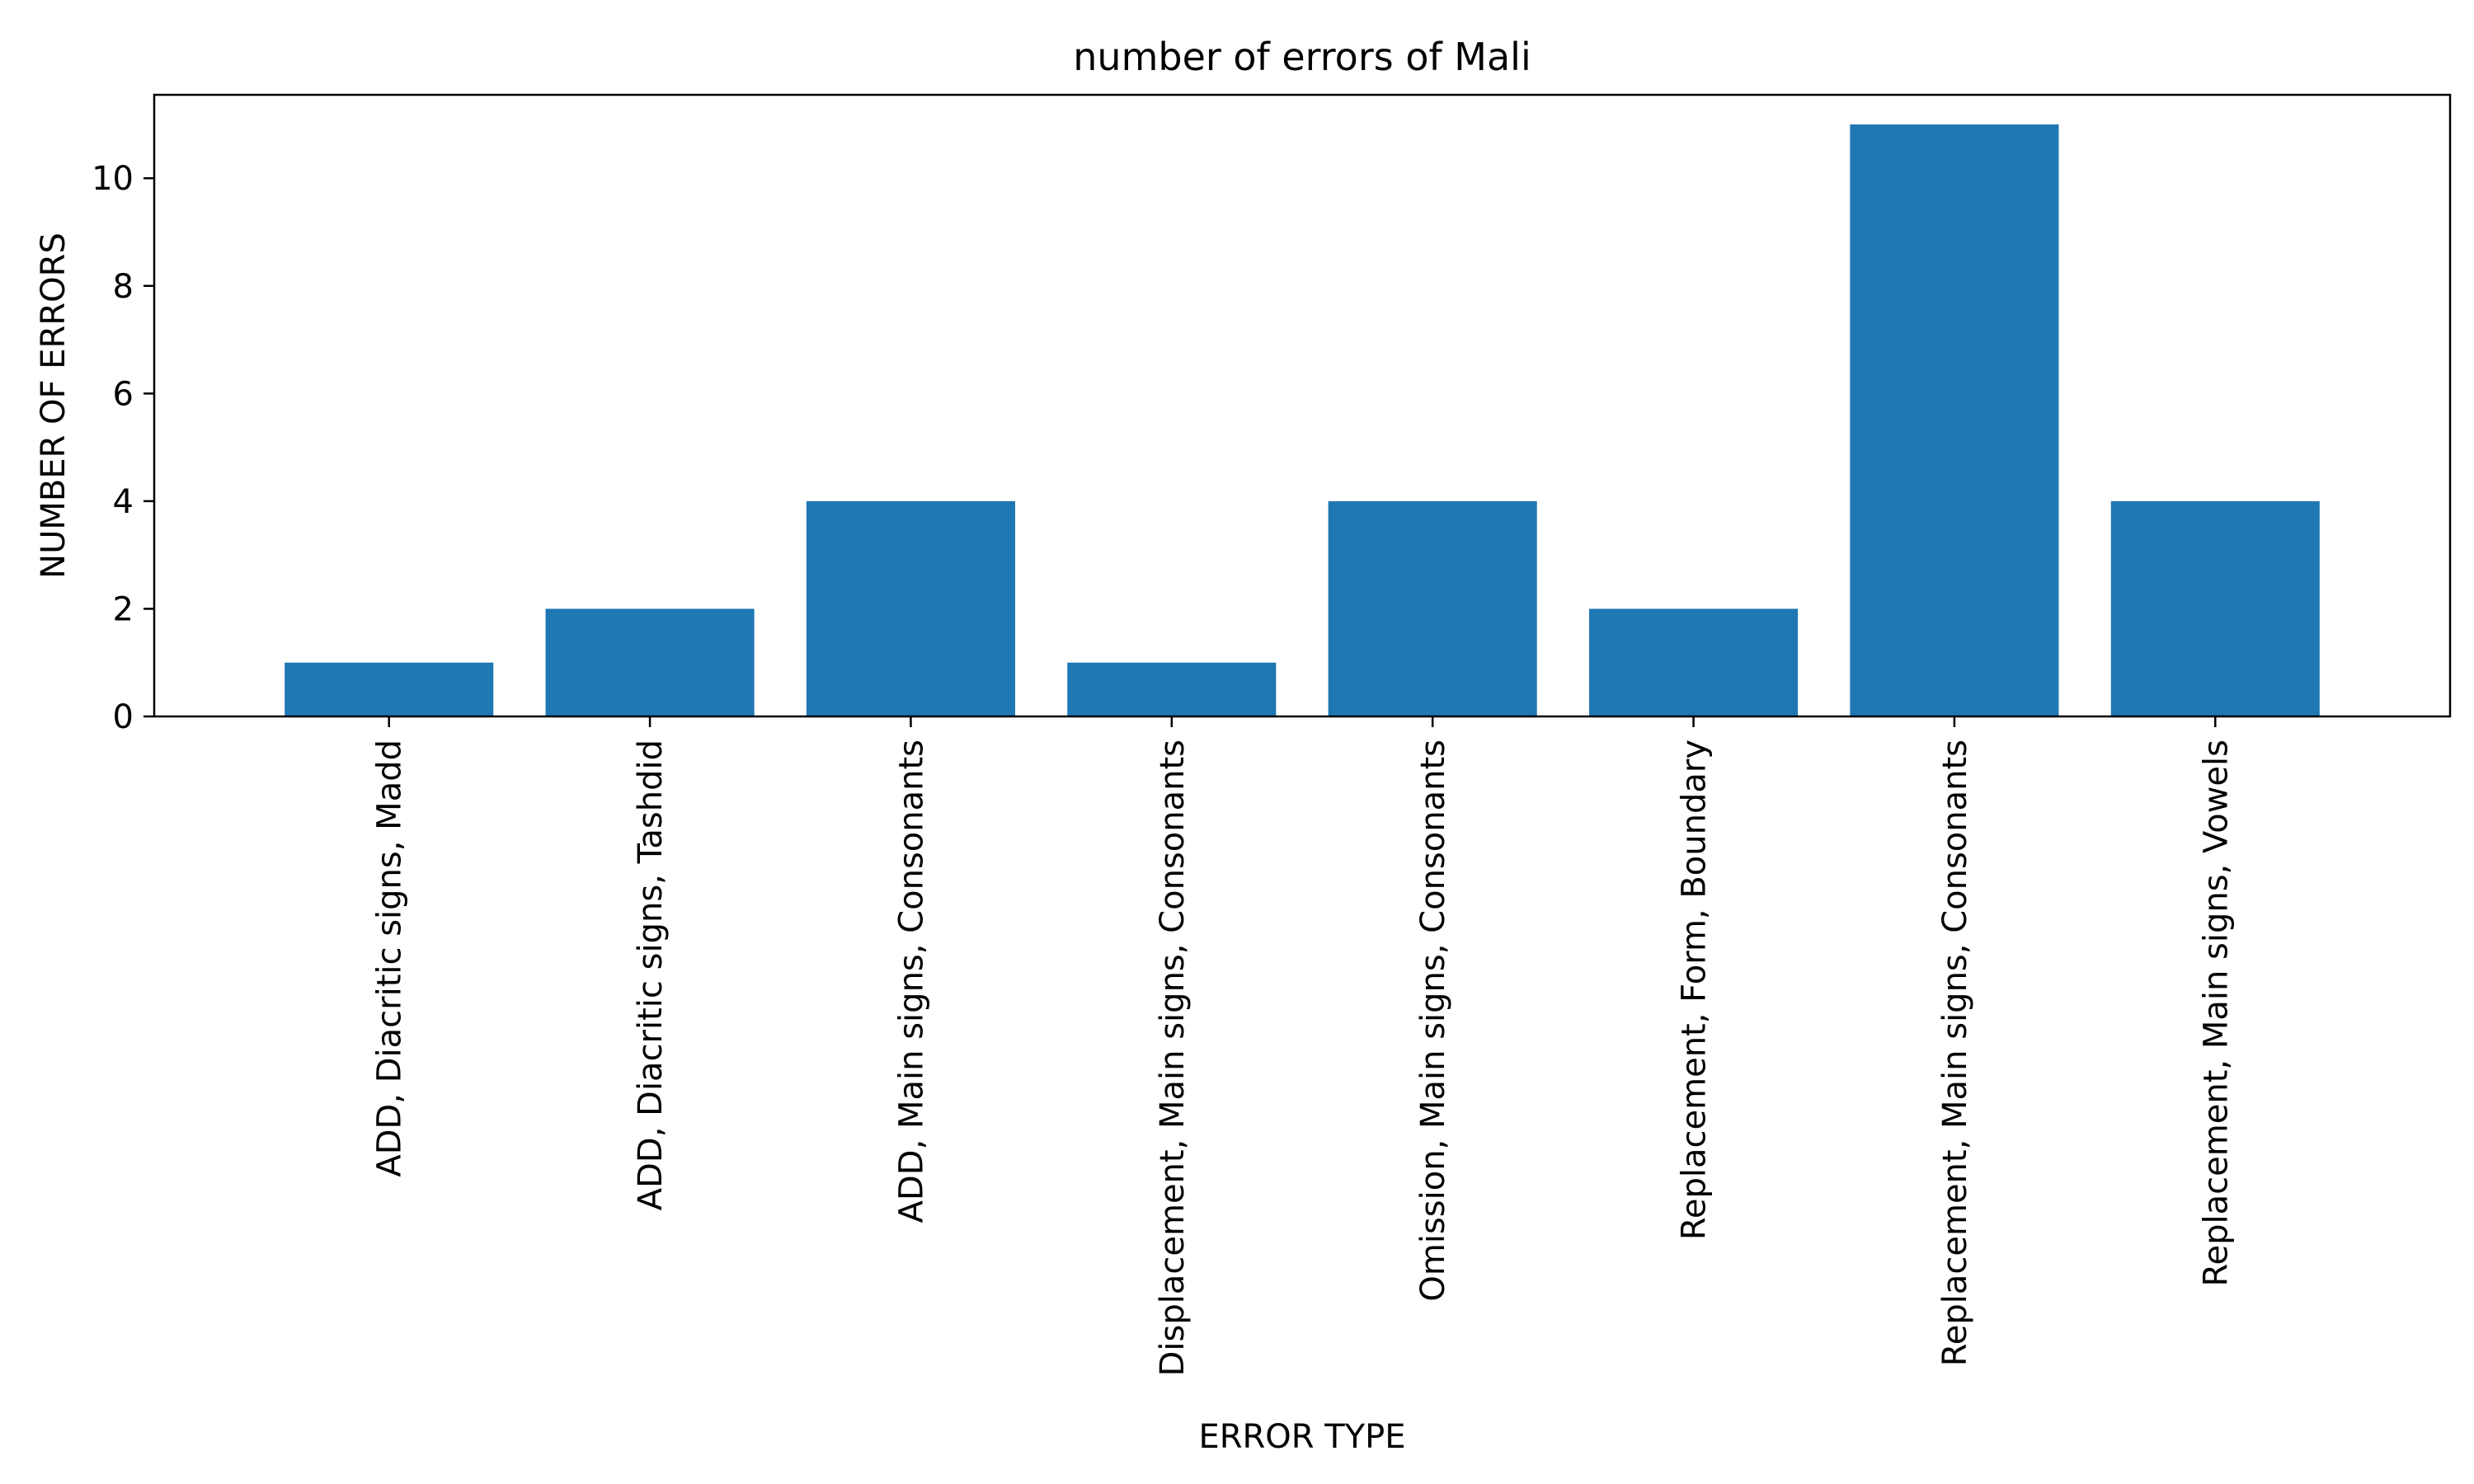 This screenshot has width=2474, height=1484. I want to click on x-tick-label-6: Replacement, Main signs, Consonants, so click(1955, 1053).